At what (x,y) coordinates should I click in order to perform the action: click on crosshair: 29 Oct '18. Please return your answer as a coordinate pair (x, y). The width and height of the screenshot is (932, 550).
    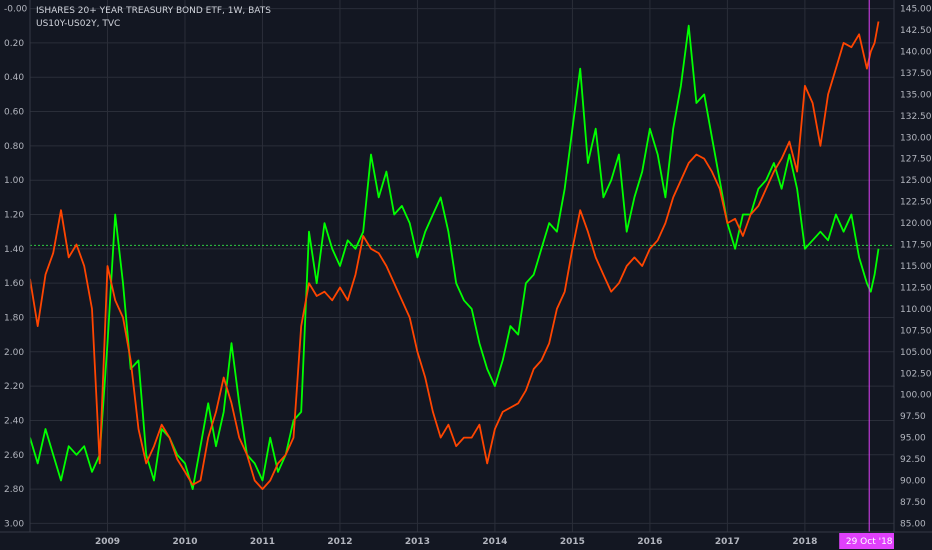
    Looking at the image, I should click on (869, 274).